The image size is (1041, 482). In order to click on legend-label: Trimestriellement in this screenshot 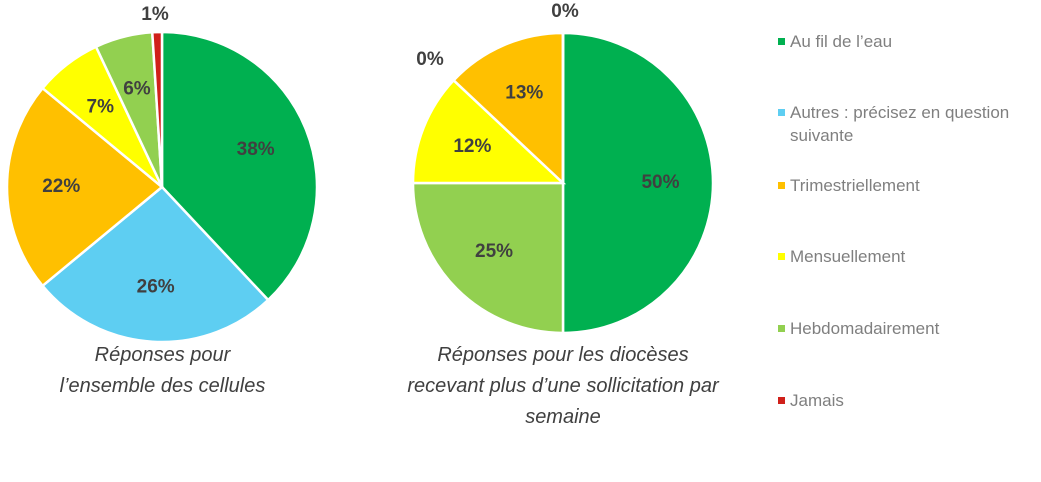, I will do `click(855, 185)`.